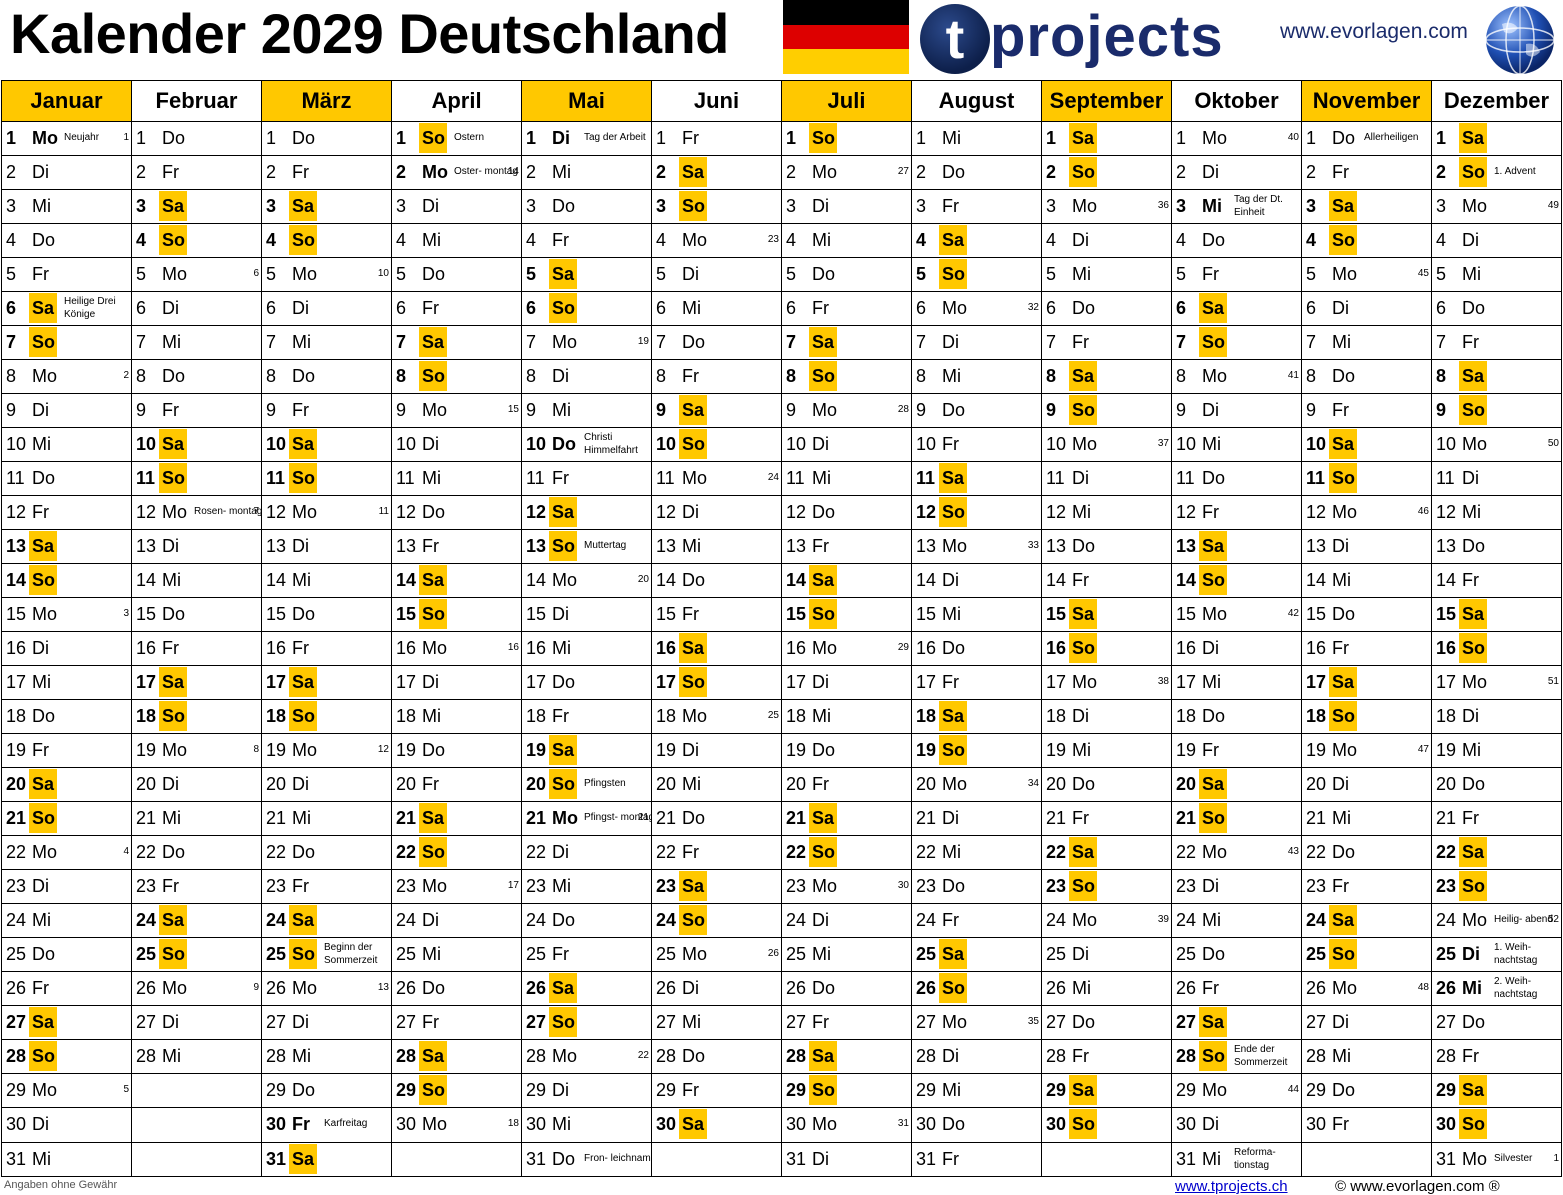 This screenshot has width=1563, height=1195. Describe the element at coordinates (921, 240) in the screenshot. I see `day-number: 4` at that location.